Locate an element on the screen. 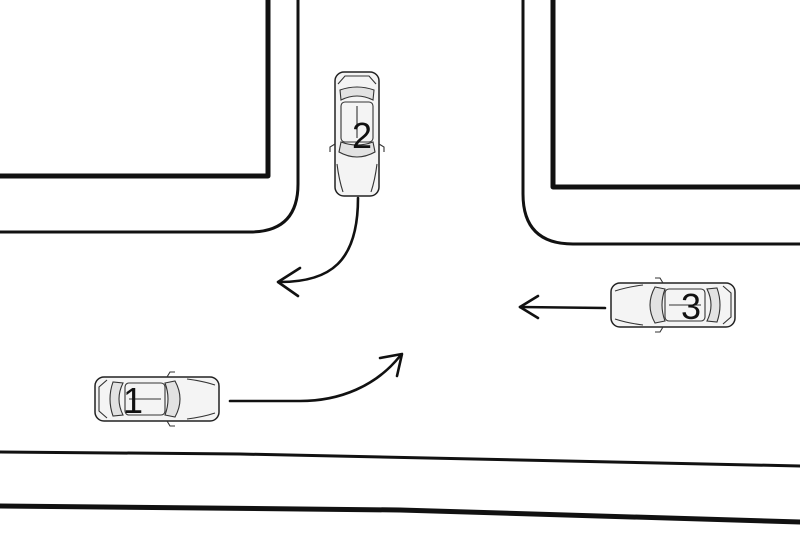  curb-bottom-inner is located at coordinates (400, 459).